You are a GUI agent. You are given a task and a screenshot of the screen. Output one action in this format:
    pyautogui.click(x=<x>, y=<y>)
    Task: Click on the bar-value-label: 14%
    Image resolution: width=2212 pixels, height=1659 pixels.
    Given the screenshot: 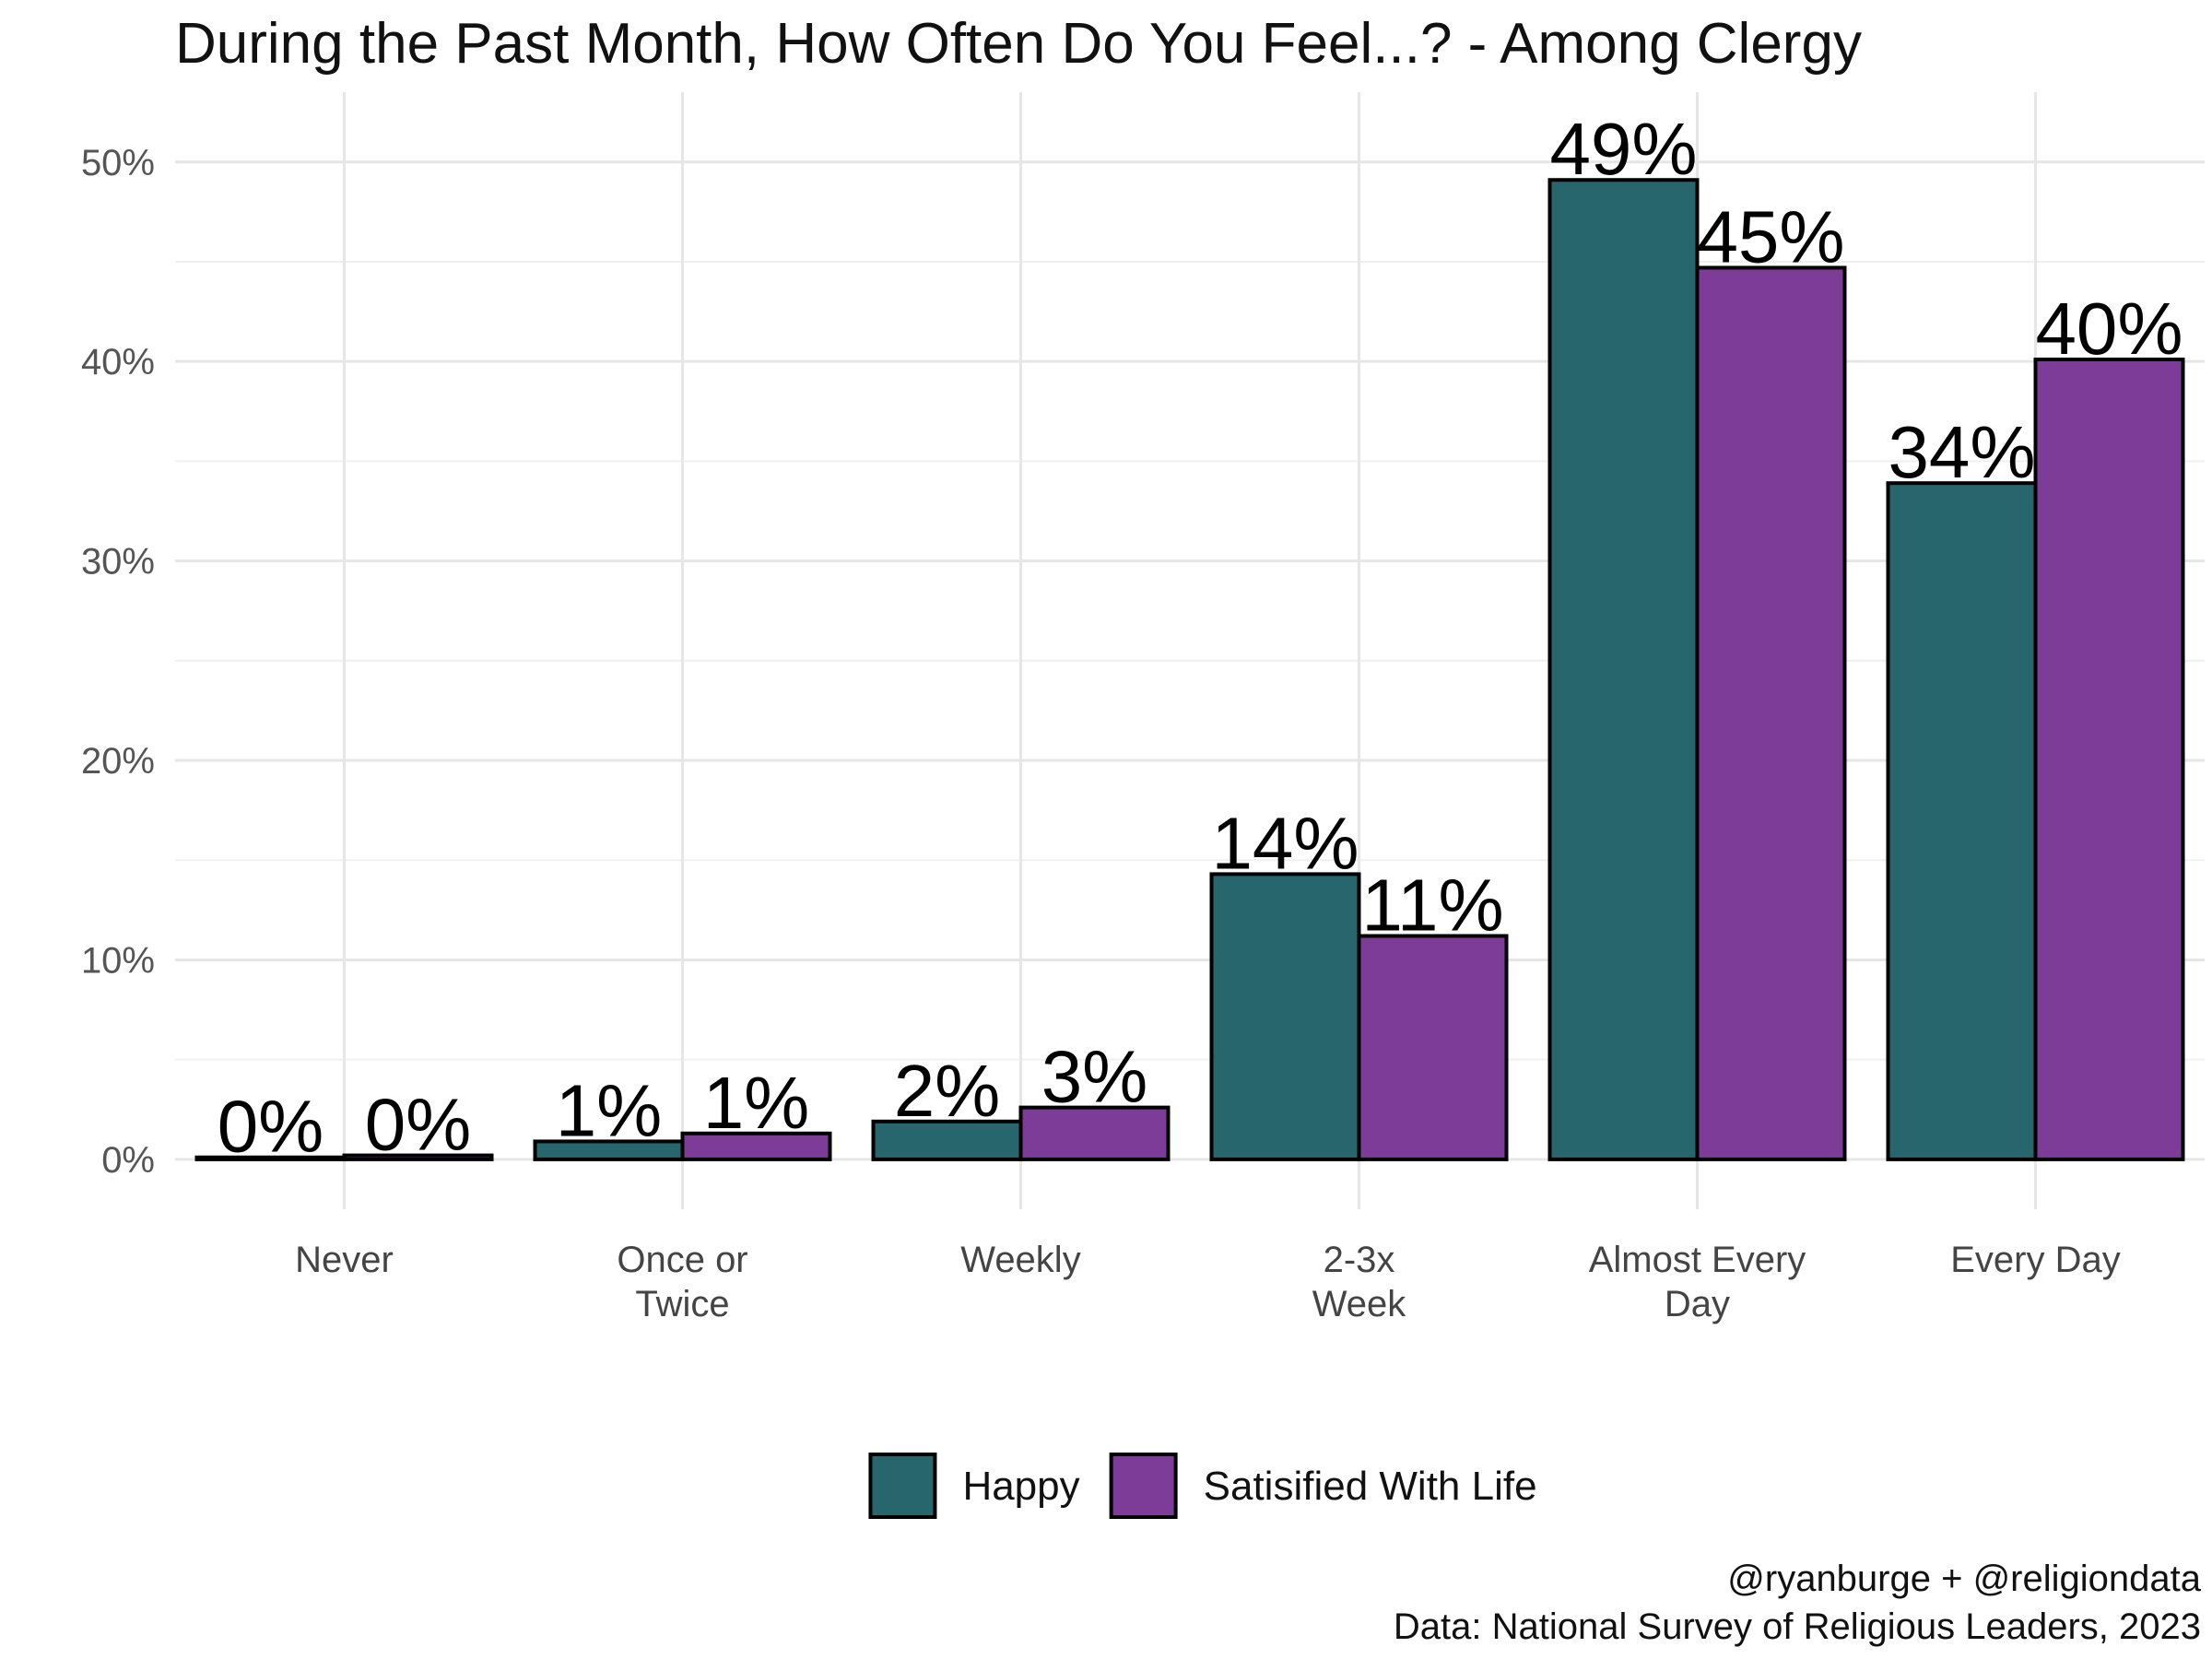 What is the action you would take?
    pyautogui.click(x=1285, y=843)
    